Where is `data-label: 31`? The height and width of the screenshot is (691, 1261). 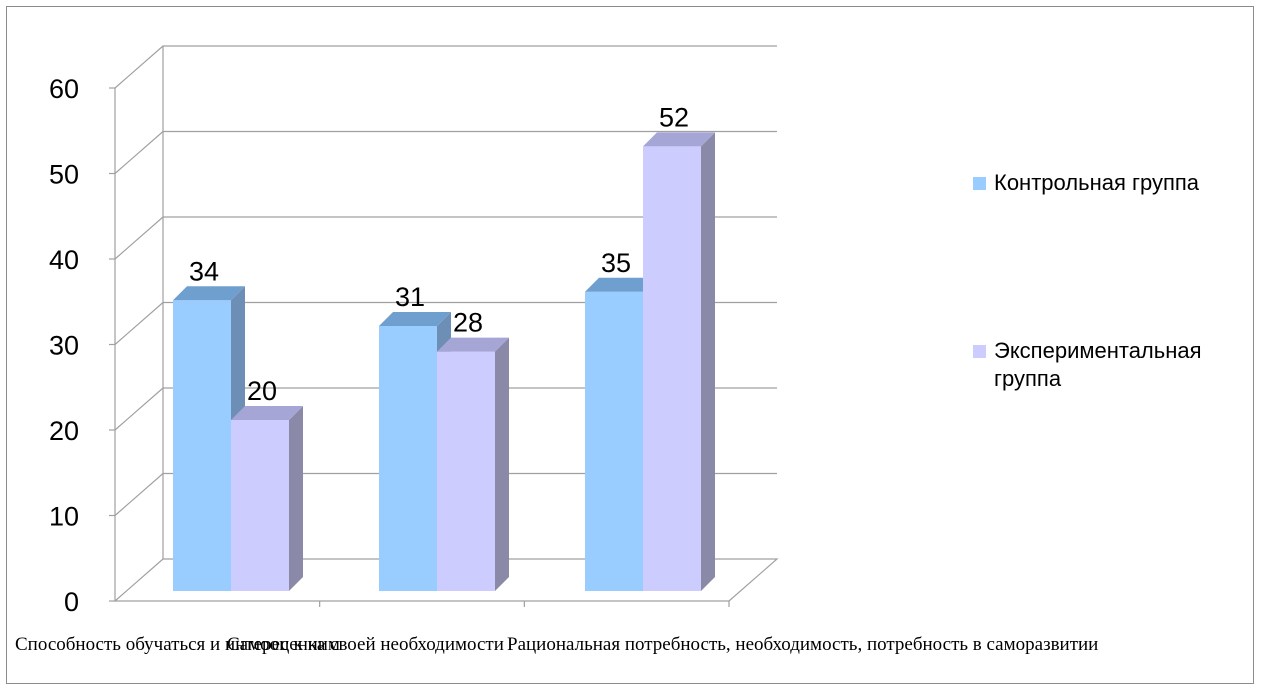
data-label: 31 is located at coordinates (410, 297).